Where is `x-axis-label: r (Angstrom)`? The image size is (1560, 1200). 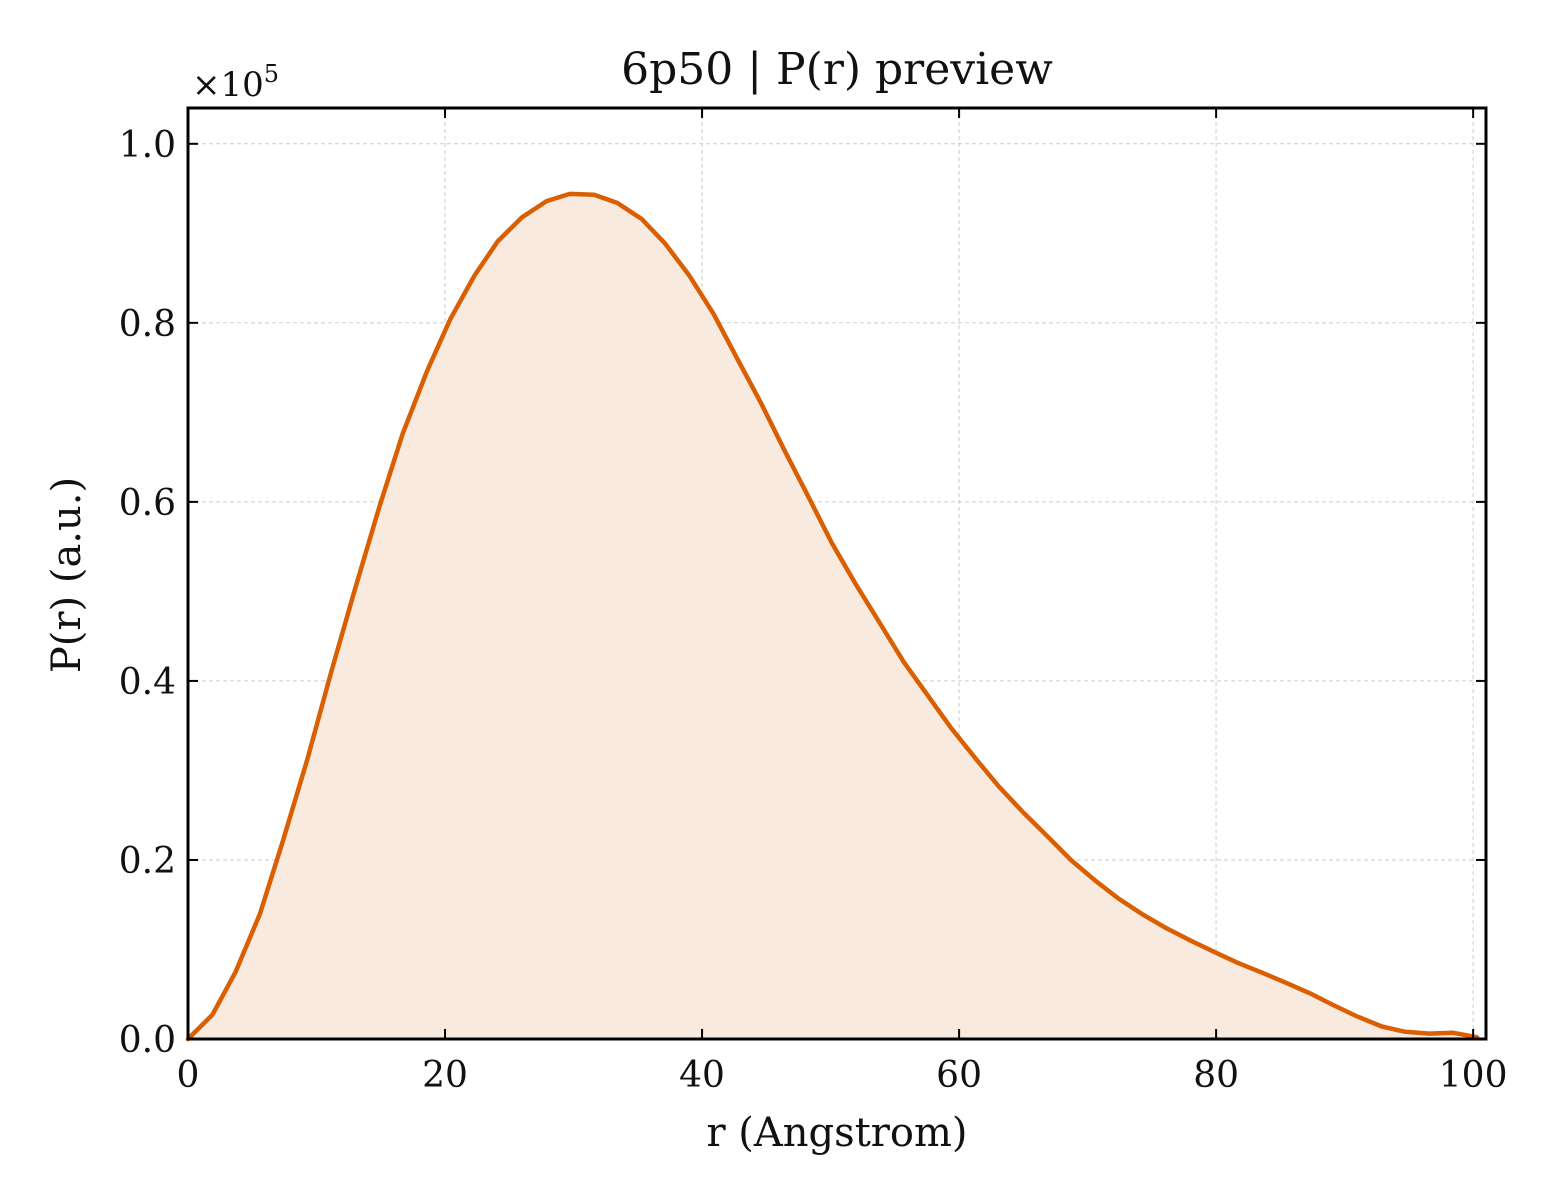
x-axis-label: r (Angstrom) is located at coordinates (836, 1133).